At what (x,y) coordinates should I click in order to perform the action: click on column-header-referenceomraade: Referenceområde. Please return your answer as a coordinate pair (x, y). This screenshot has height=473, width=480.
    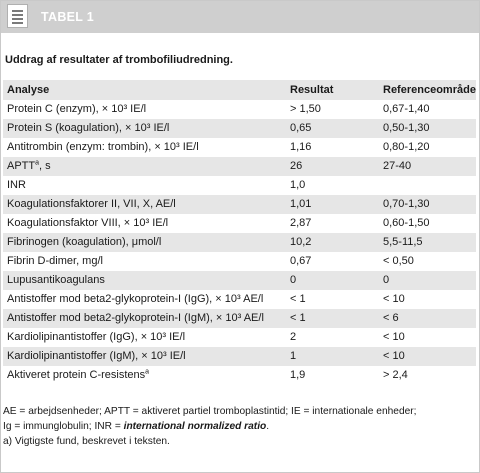
    Looking at the image, I should click on (429, 90).